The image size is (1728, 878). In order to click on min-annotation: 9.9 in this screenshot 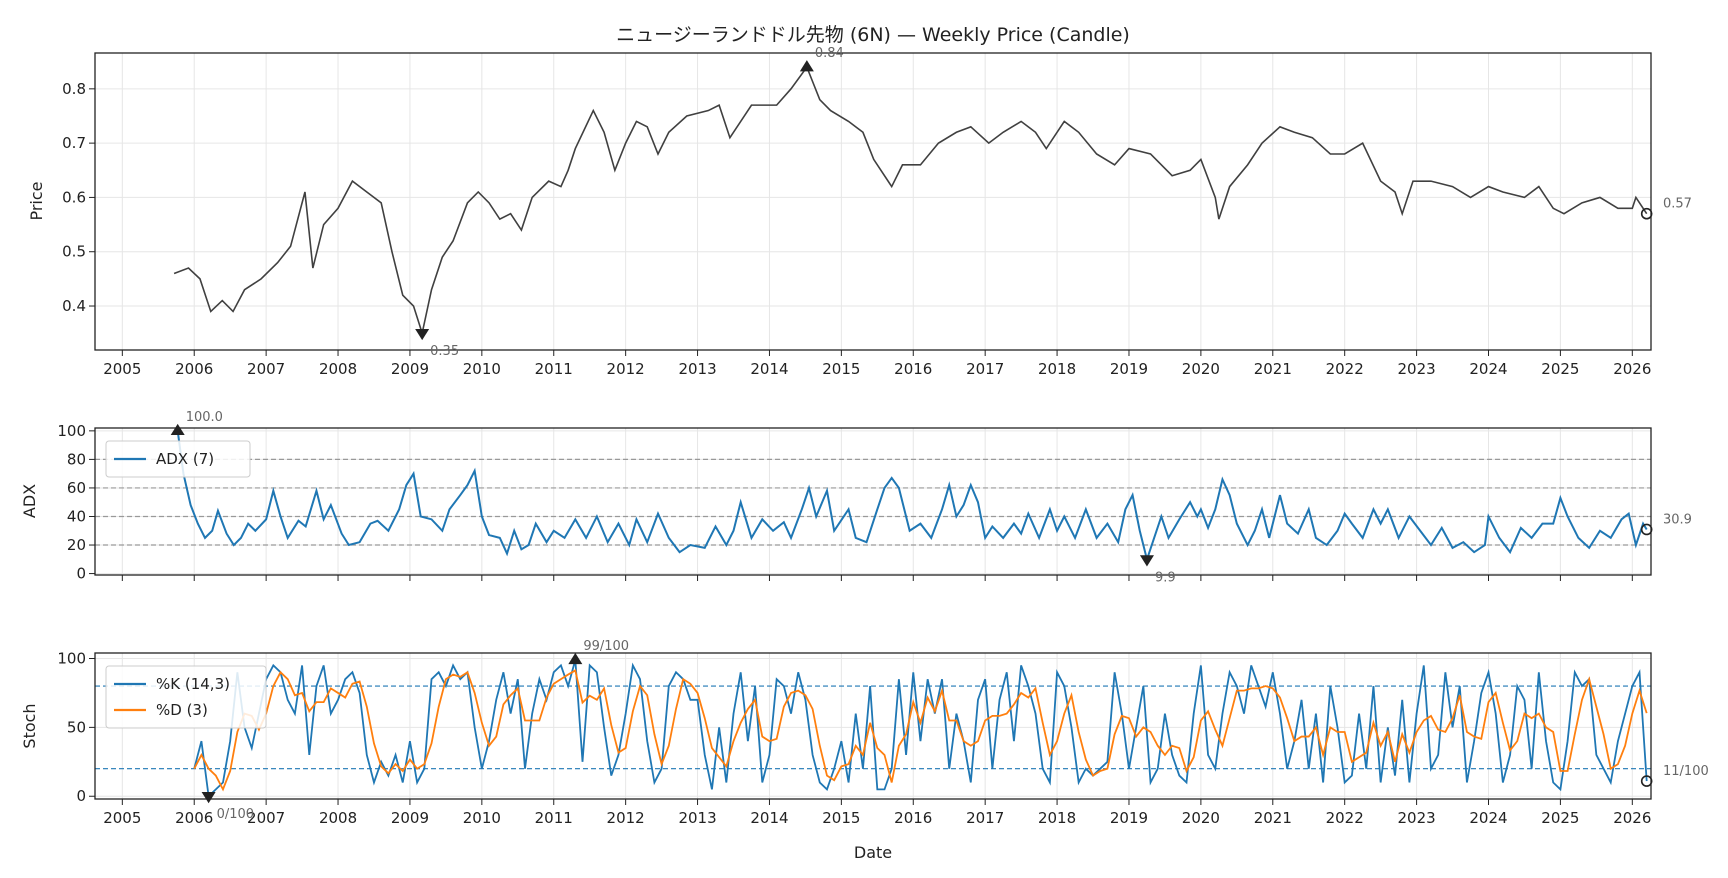, I will do `click(1165, 577)`.